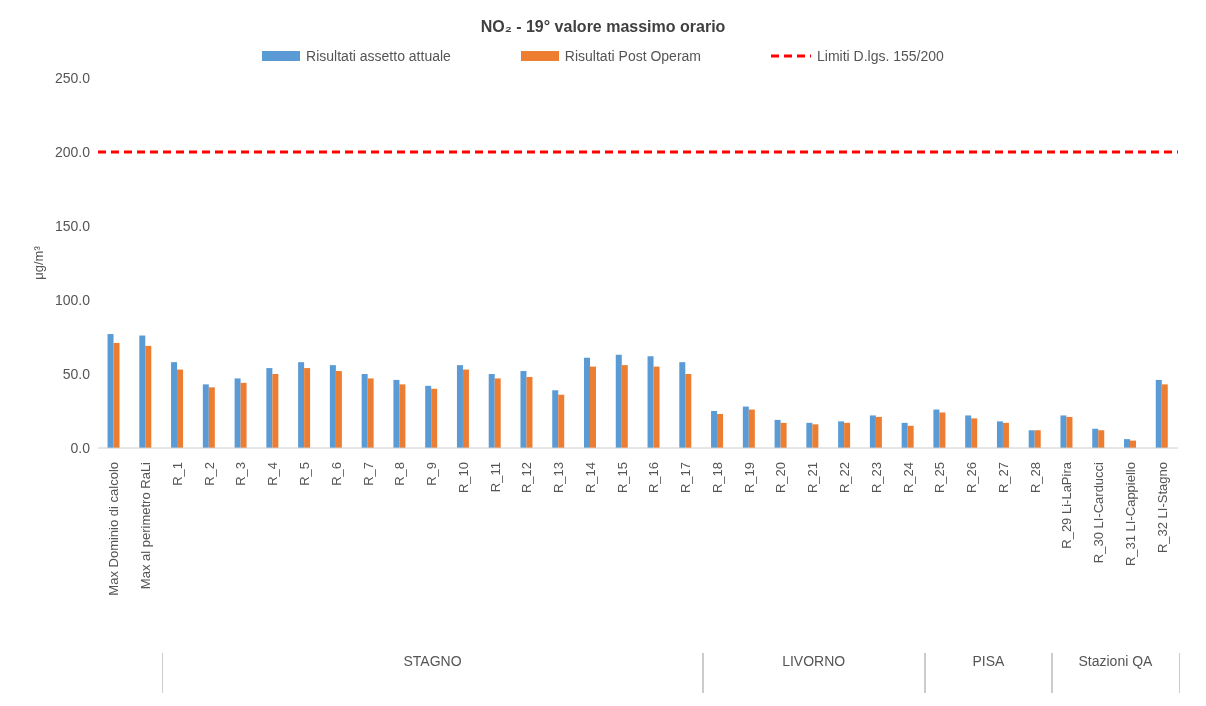  I want to click on x-tick-label: R_24, so click(908, 478).